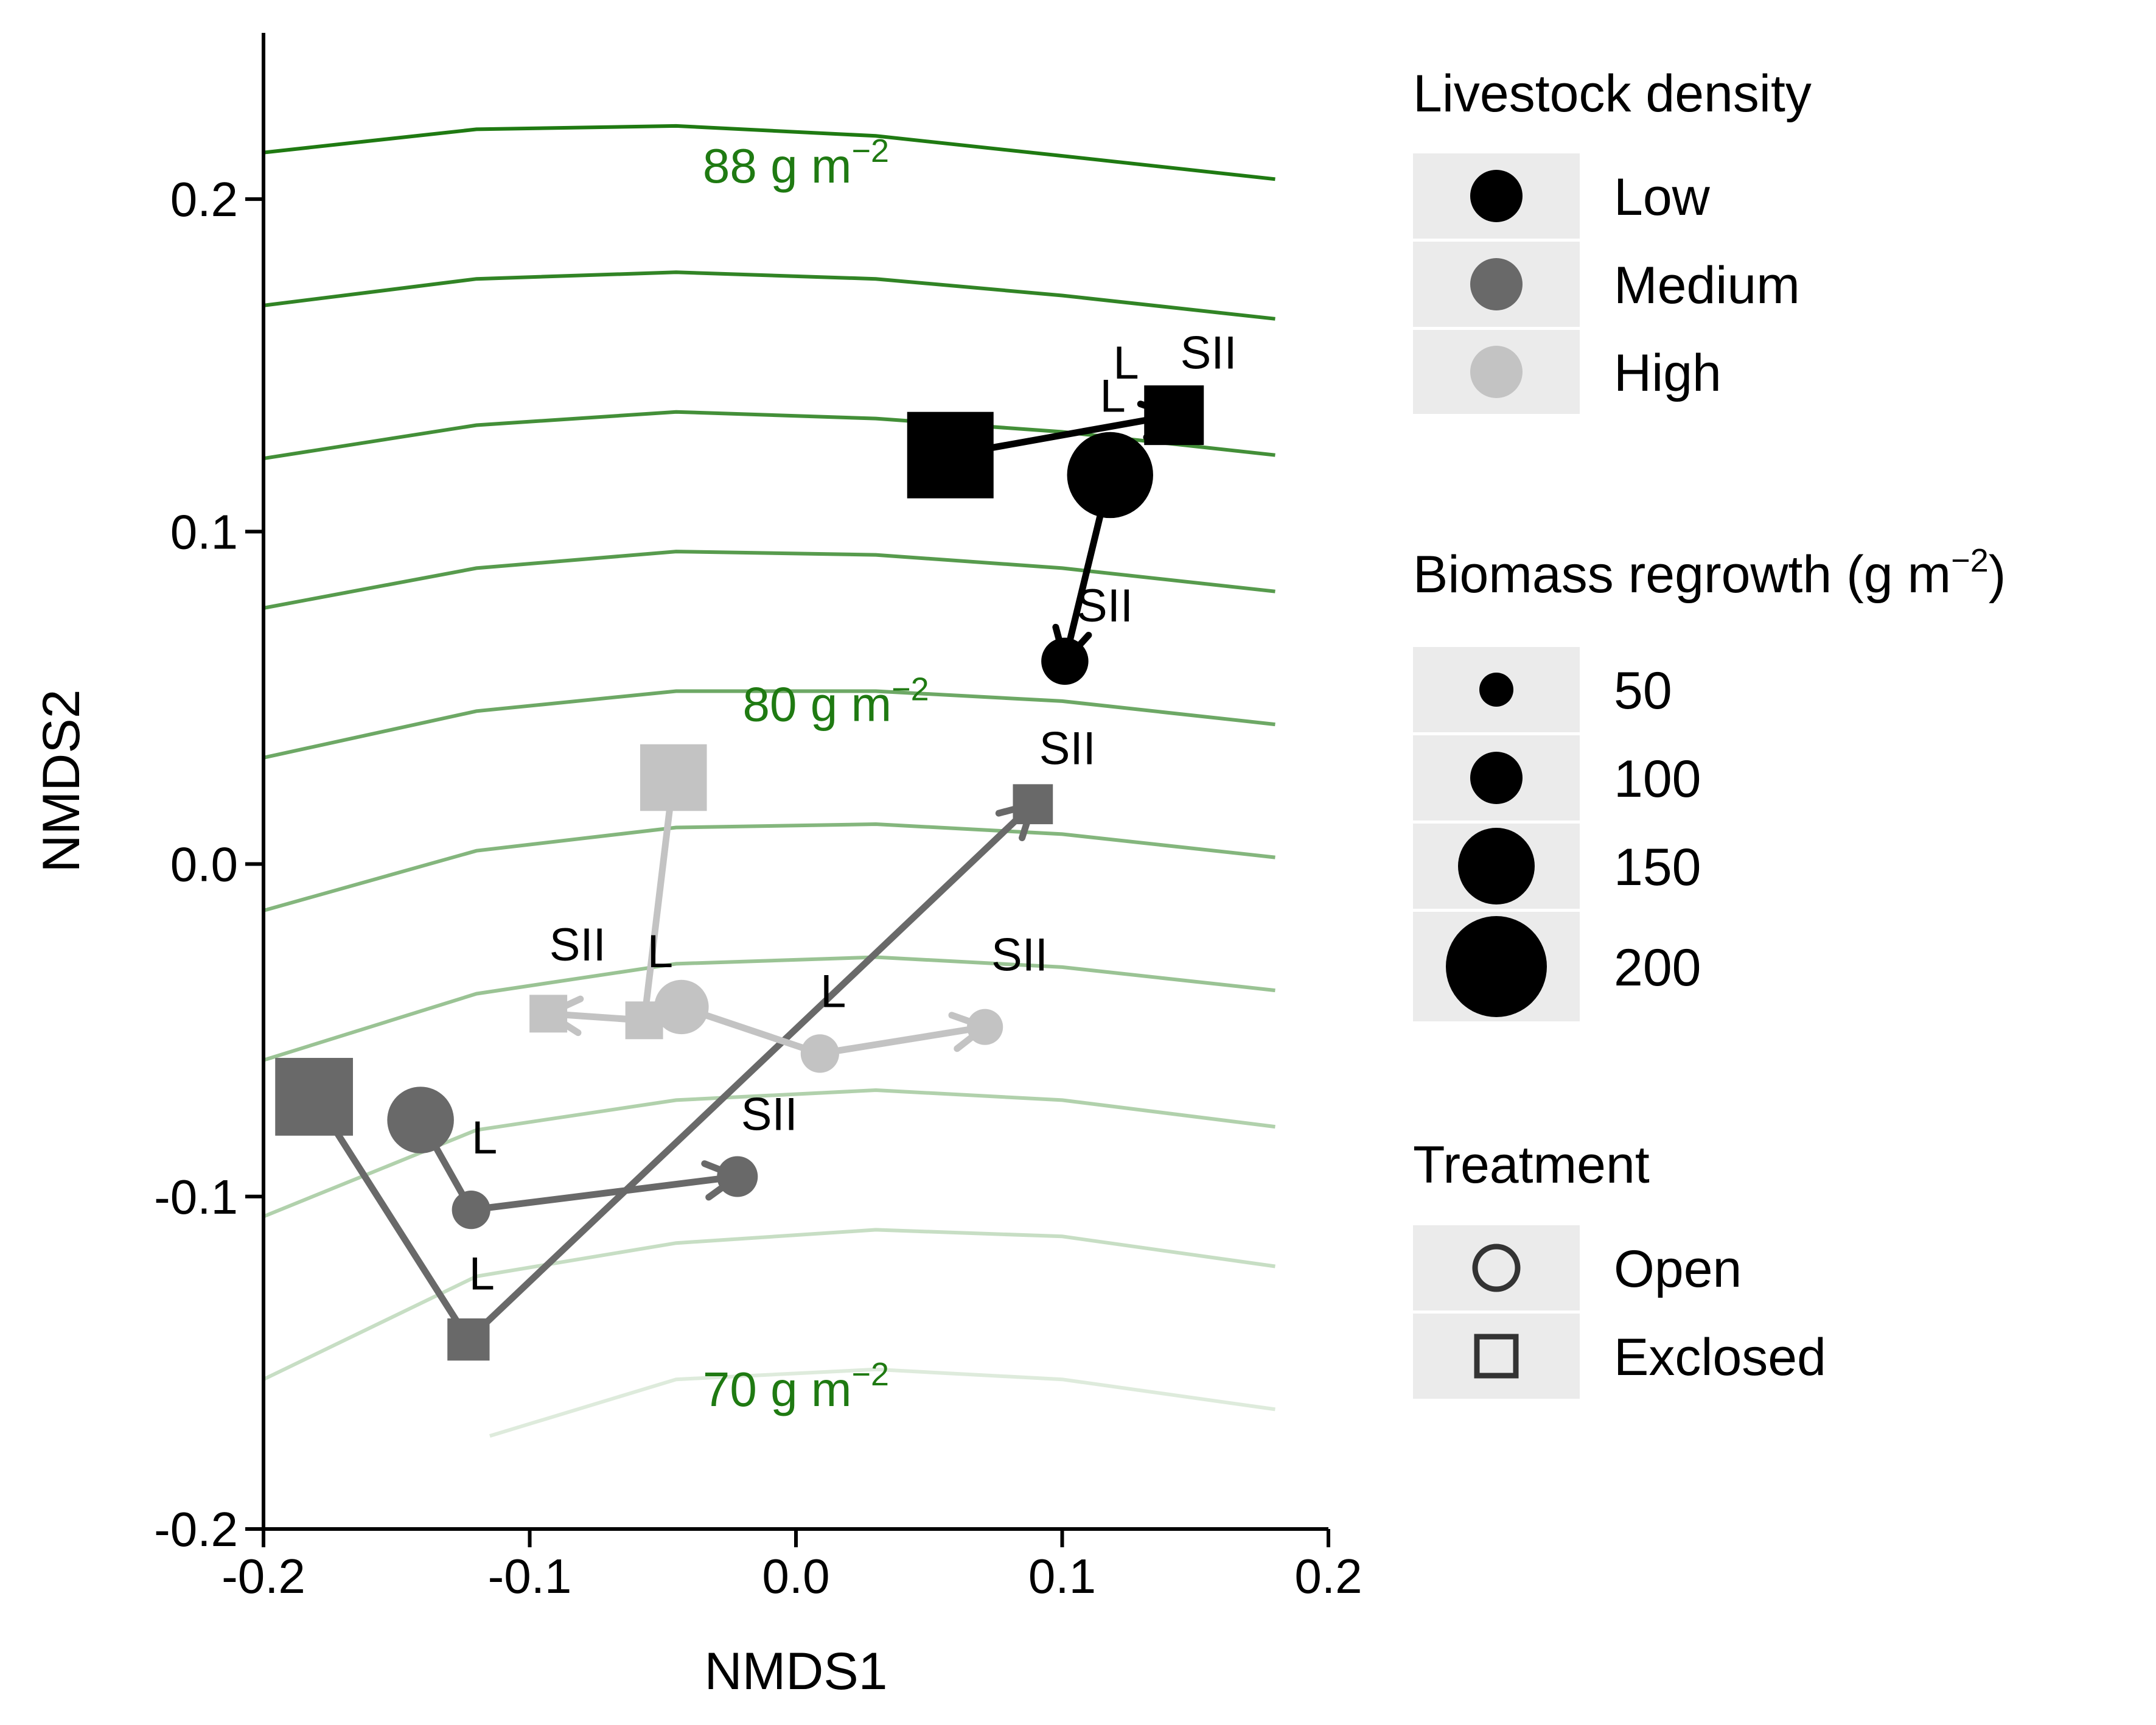 This screenshot has height=1725, width=2156. Describe the element at coordinates (1710, 573) in the screenshot. I see `legend-biomass-title: Biomass regrowth (g m−2)` at that location.